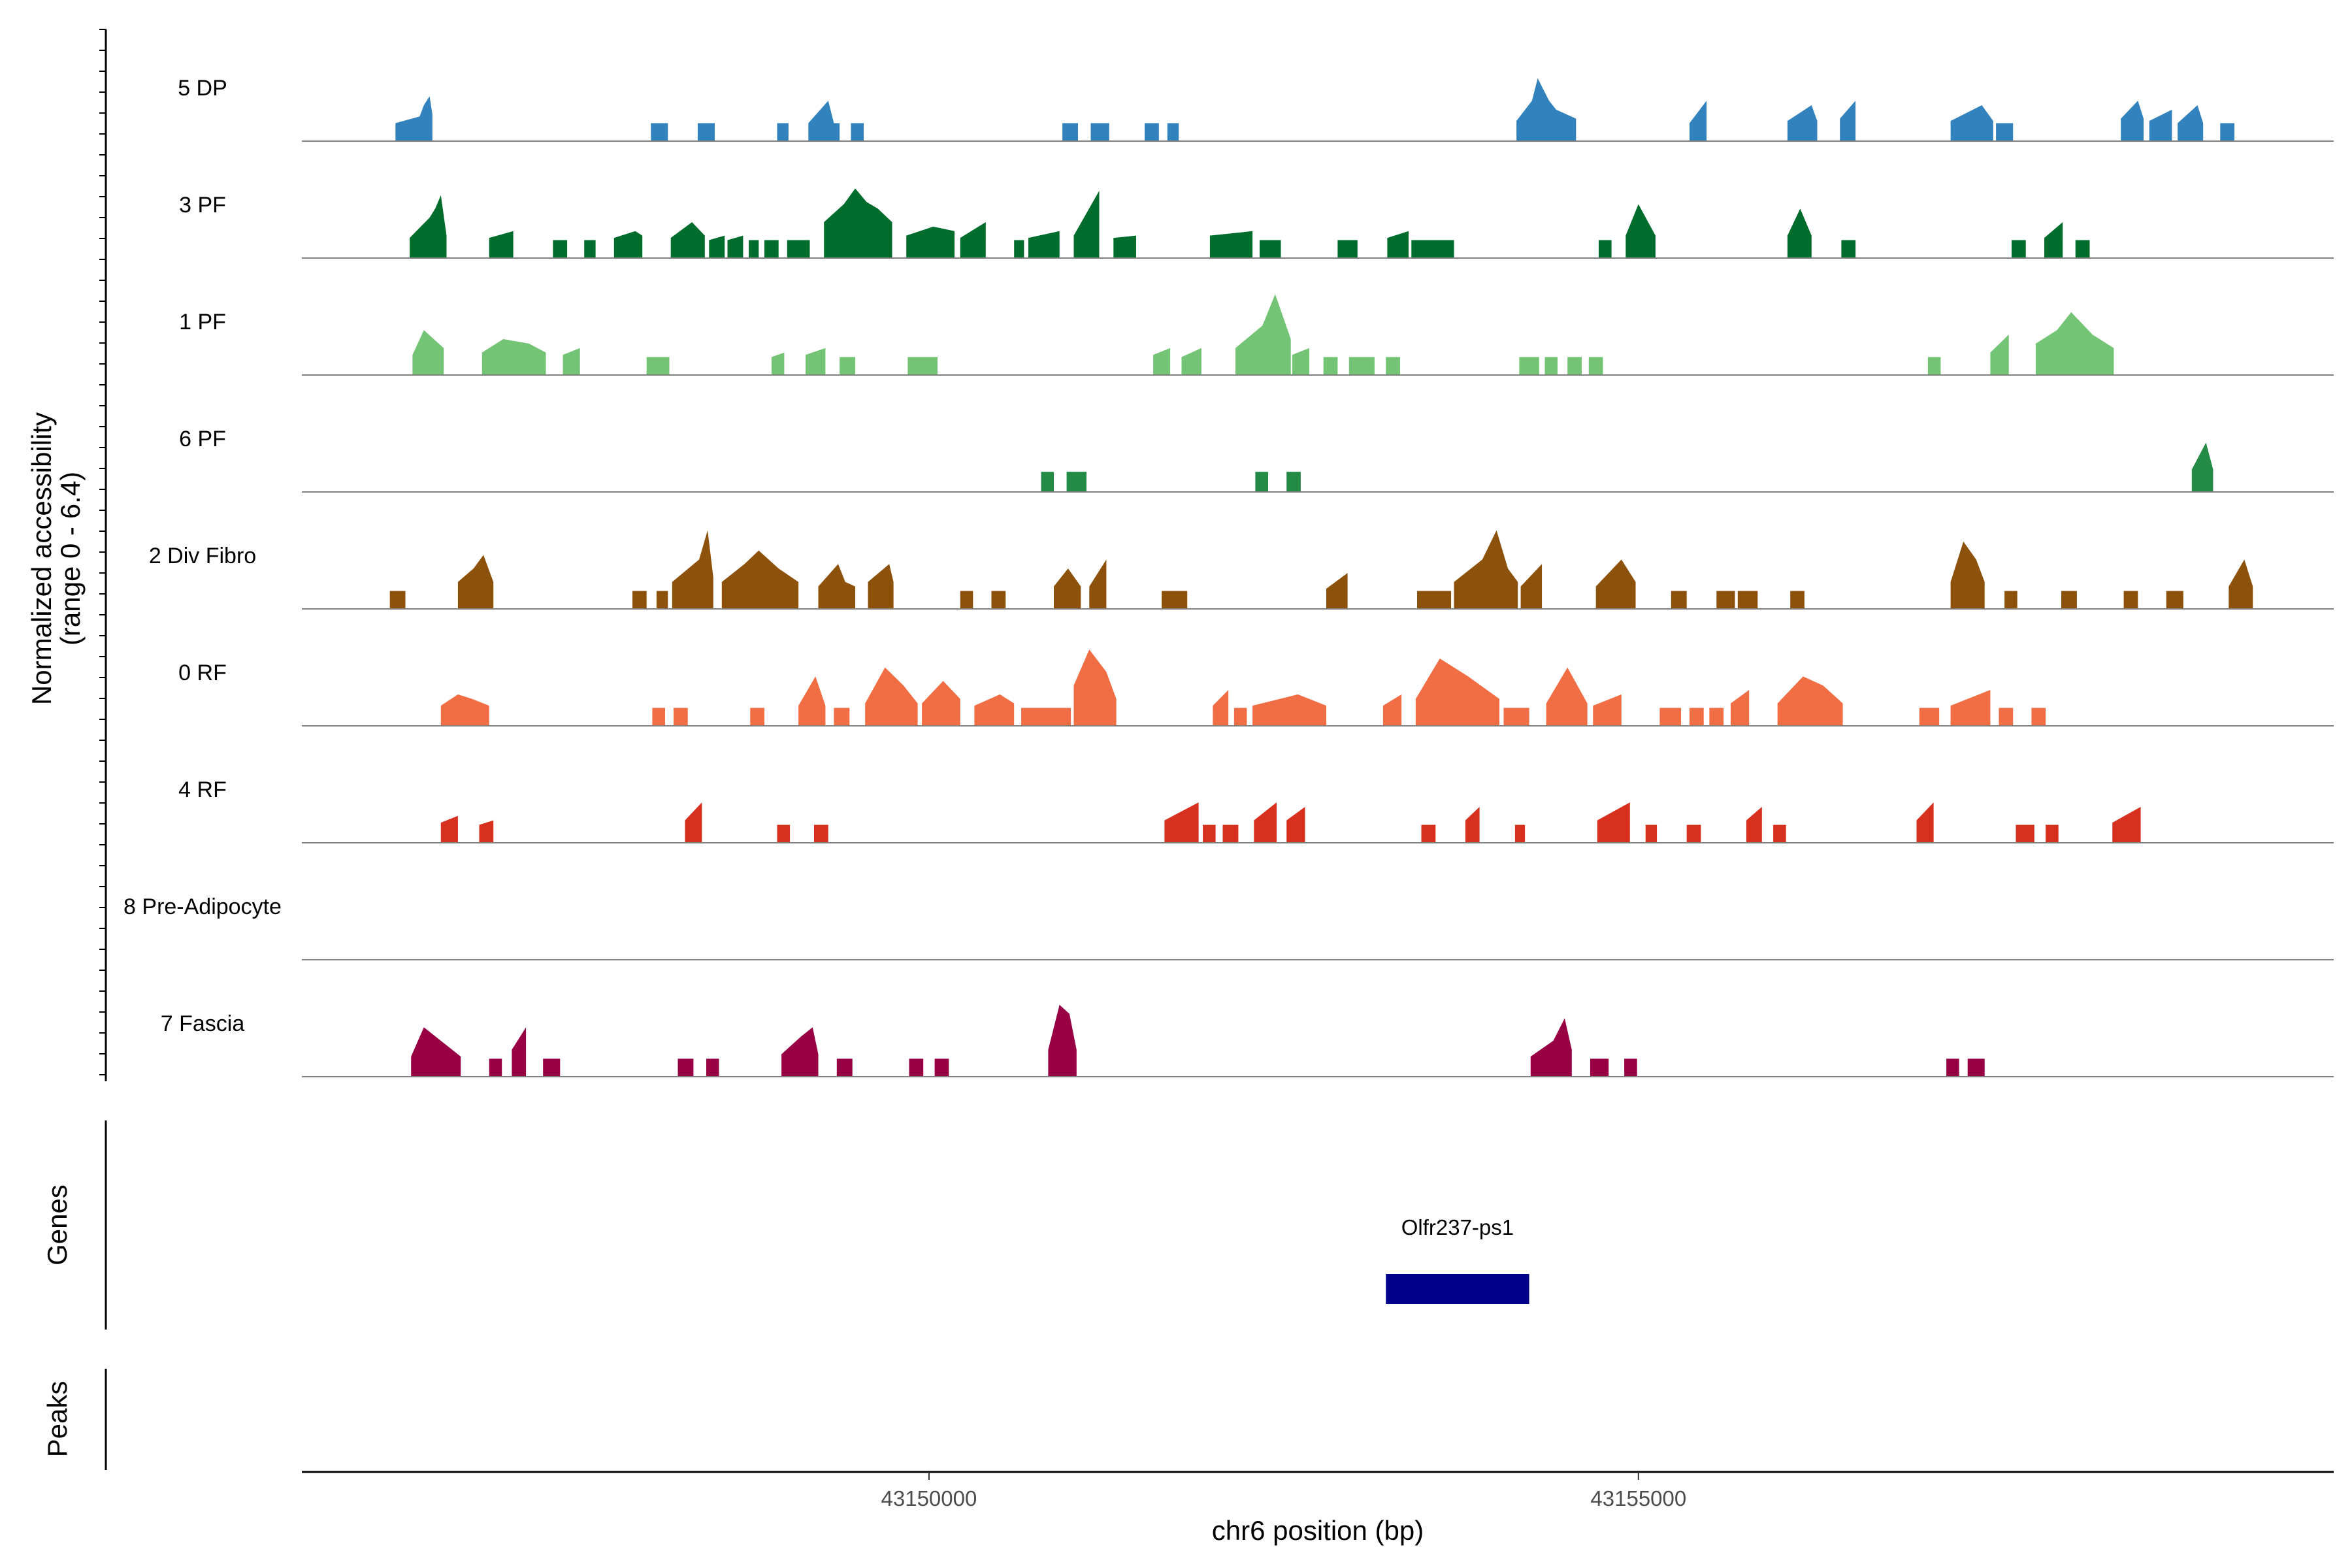 The height and width of the screenshot is (1568, 2352). Describe the element at coordinates (70, 558) in the screenshot. I see `y-axis-subtitle: (range 0 - 6.4)` at that location.